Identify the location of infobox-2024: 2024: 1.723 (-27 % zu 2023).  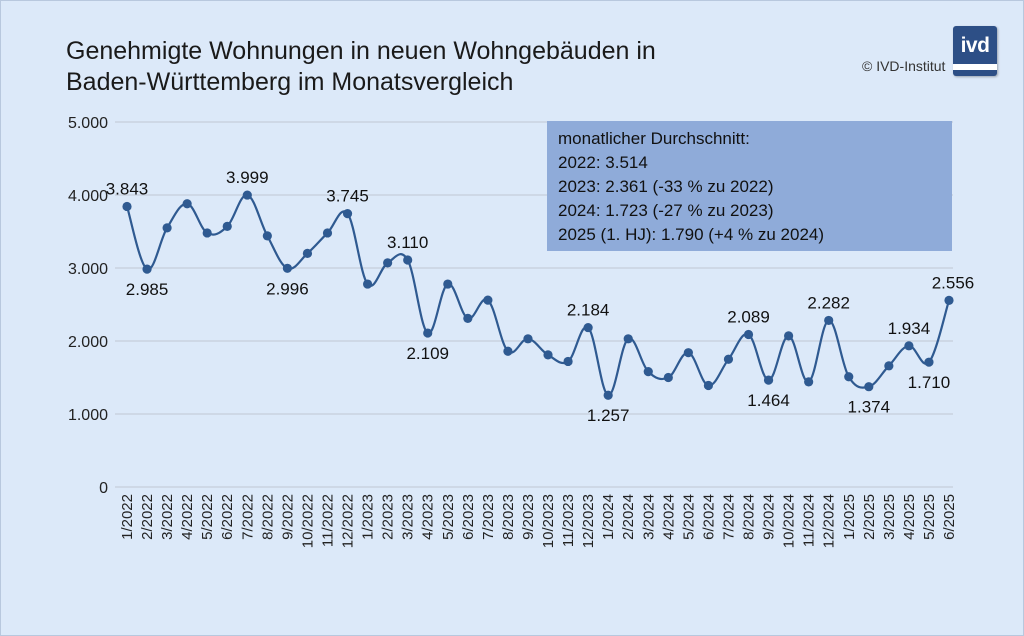
(666, 210).